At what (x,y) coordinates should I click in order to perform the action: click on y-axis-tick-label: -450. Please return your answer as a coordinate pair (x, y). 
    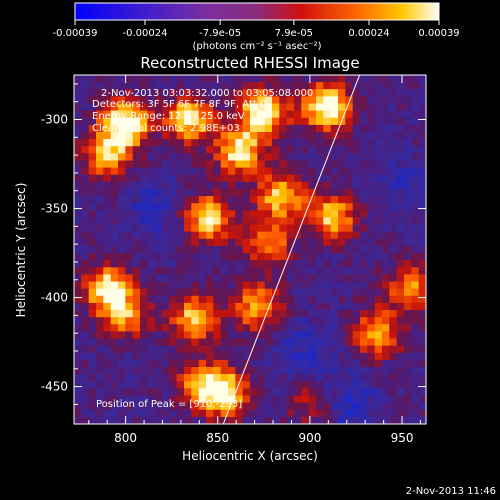
    Looking at the image, I should click on (54, 387).